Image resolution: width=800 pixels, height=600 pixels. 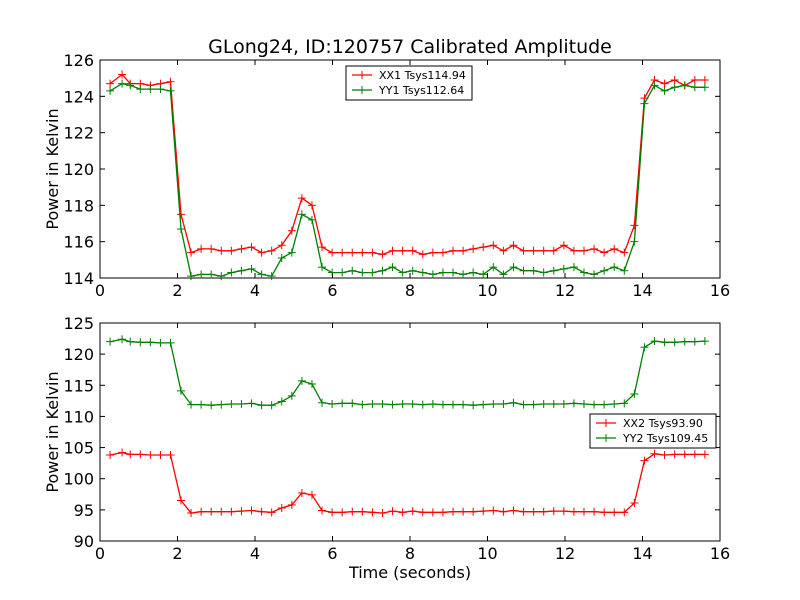 What do you see at coordinates (78, 385) in the screenshot?
I see `y-tick-label: 115` at bounding box center [78, 385].